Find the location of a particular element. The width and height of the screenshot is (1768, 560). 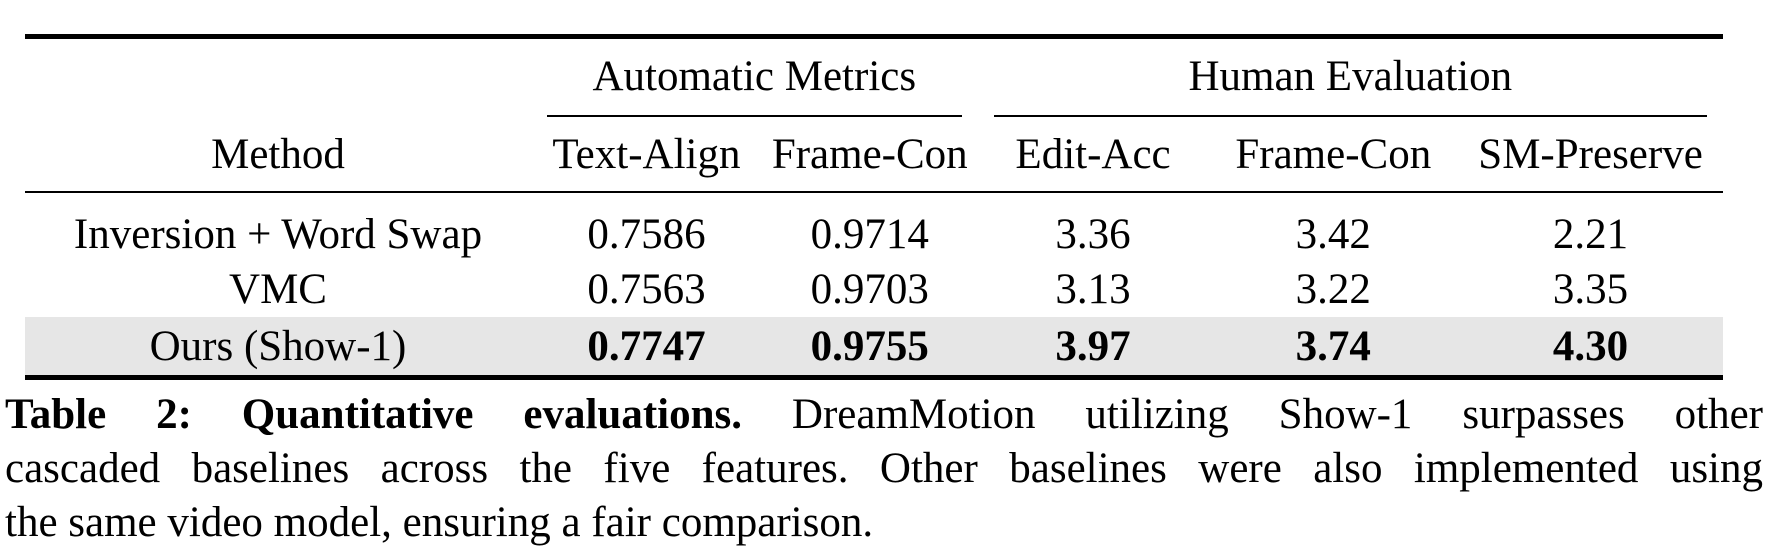

column-header-frame-con-auto: Frame-Con is located at coordinates (869, 154).